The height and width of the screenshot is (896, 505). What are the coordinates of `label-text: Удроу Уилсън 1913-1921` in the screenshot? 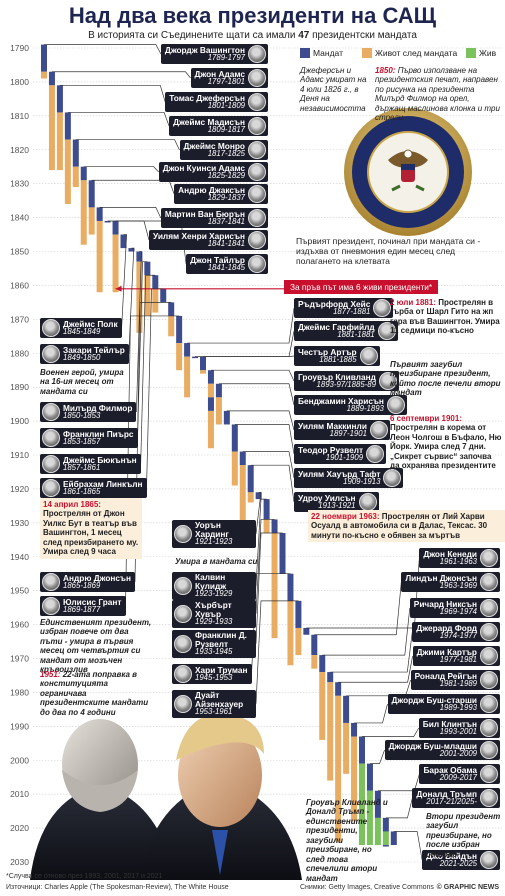 It's located at (327, 502).